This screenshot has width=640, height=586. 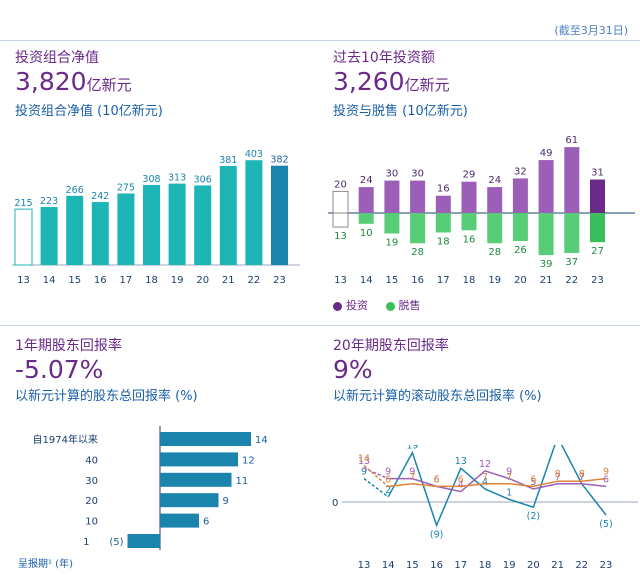 What do you see at coordinates (384, 58) in the screenshot?
I see `panel-title: 过去10年投资额` at bounding box center [384, 58].